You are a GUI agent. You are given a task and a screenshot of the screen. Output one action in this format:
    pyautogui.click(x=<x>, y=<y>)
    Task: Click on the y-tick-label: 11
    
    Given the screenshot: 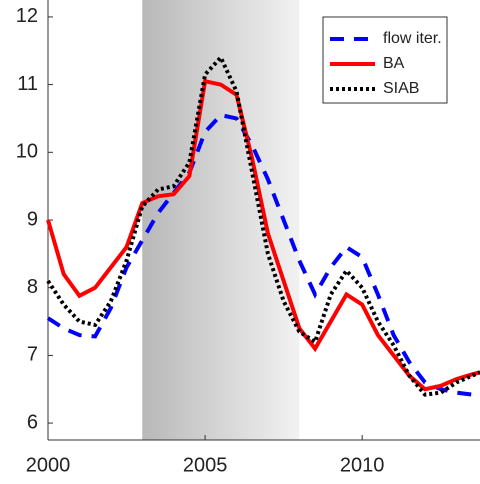 What is the action you would take?
    pyautogui.click(x=27, y=84)
    